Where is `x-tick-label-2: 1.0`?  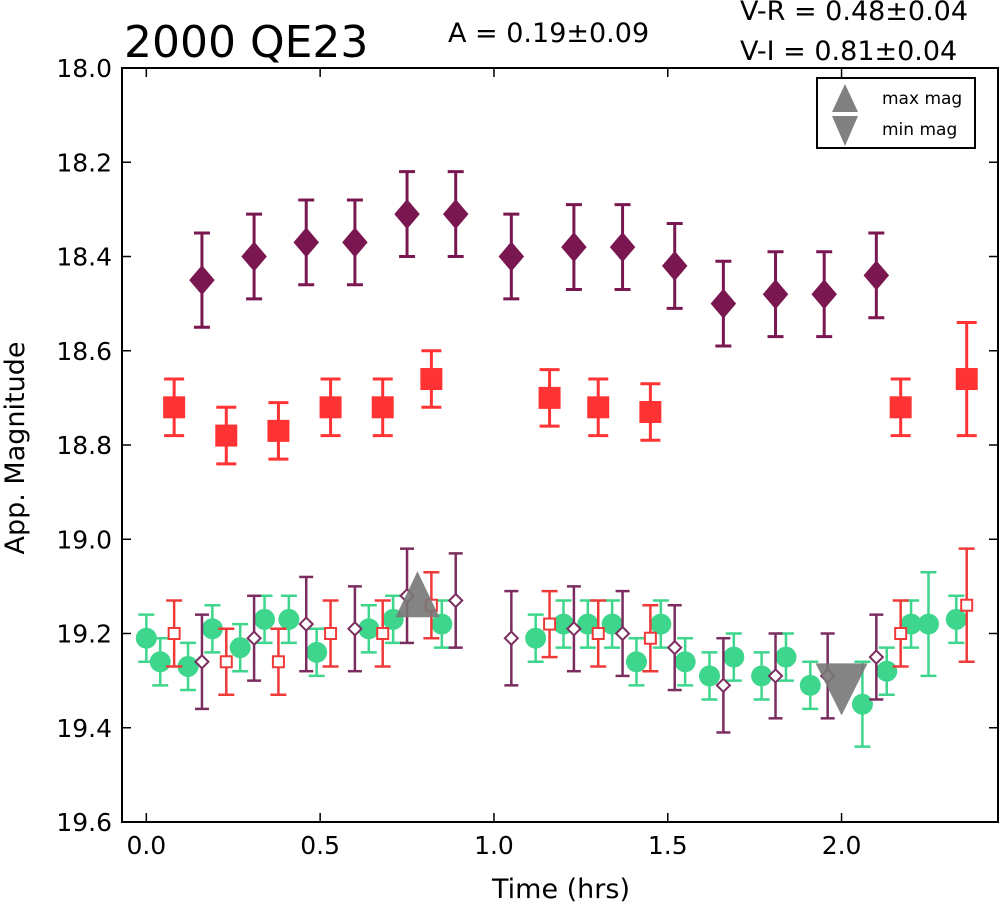 x-tick-label-2: 1.0 is located at coordinates (494, 845).